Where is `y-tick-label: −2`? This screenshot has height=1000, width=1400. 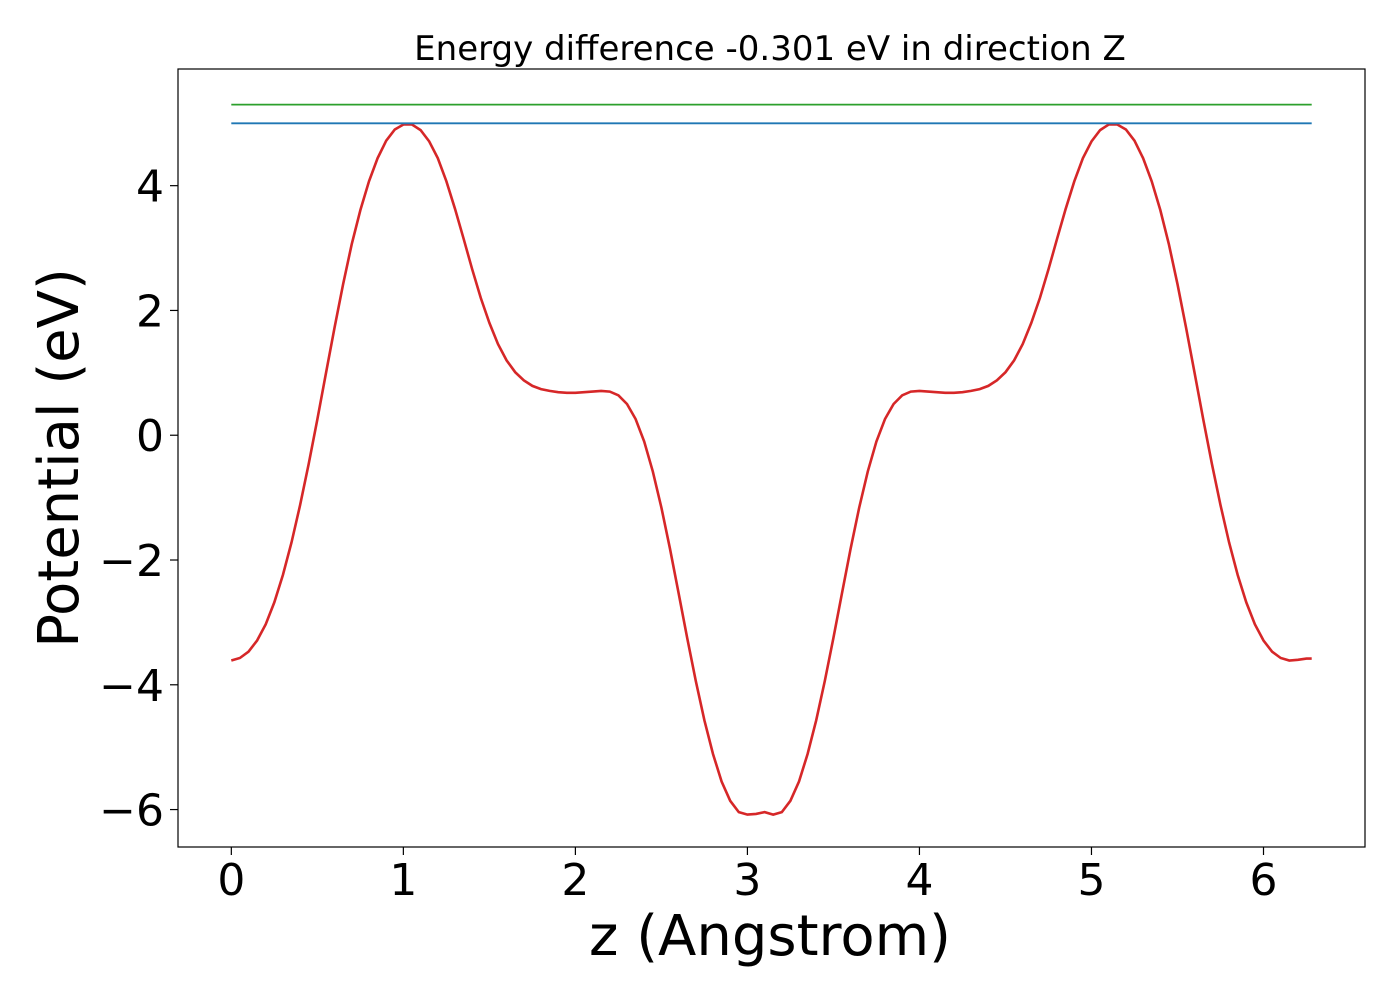
y-tick-label: −2 is located at coordinates (131, 561).